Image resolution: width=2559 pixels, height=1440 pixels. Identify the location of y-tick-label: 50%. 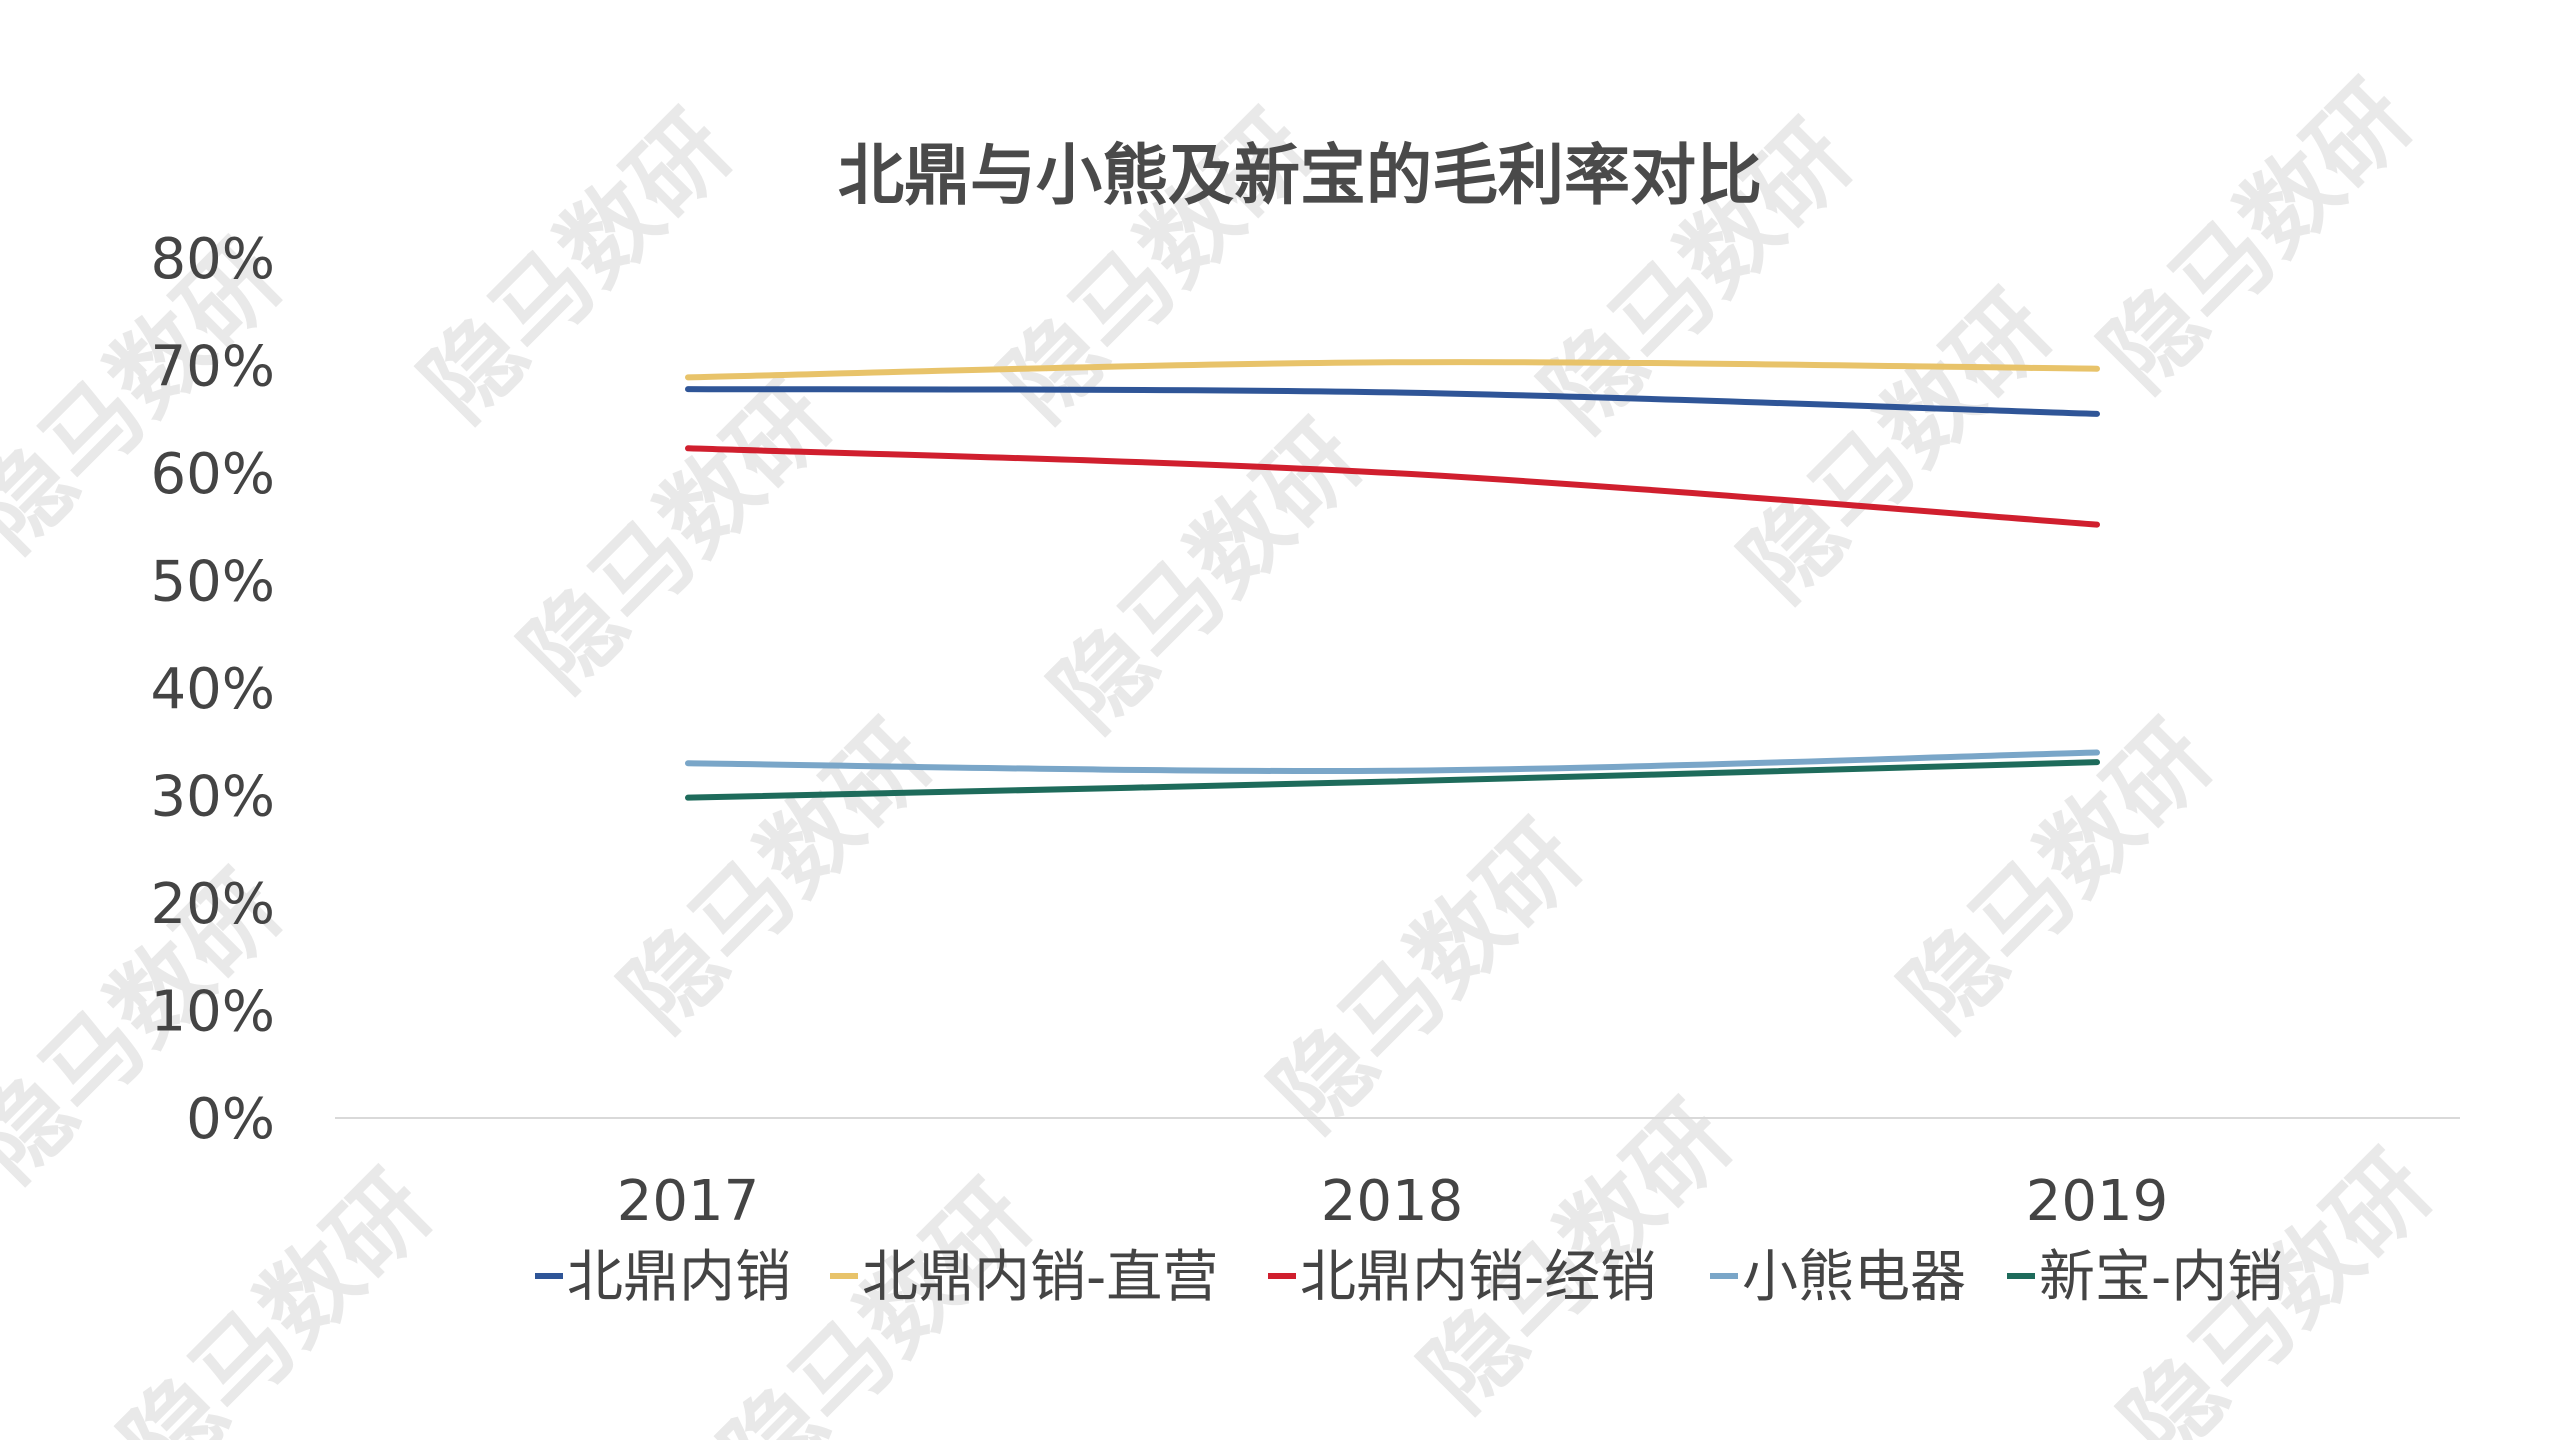
(213, 582).